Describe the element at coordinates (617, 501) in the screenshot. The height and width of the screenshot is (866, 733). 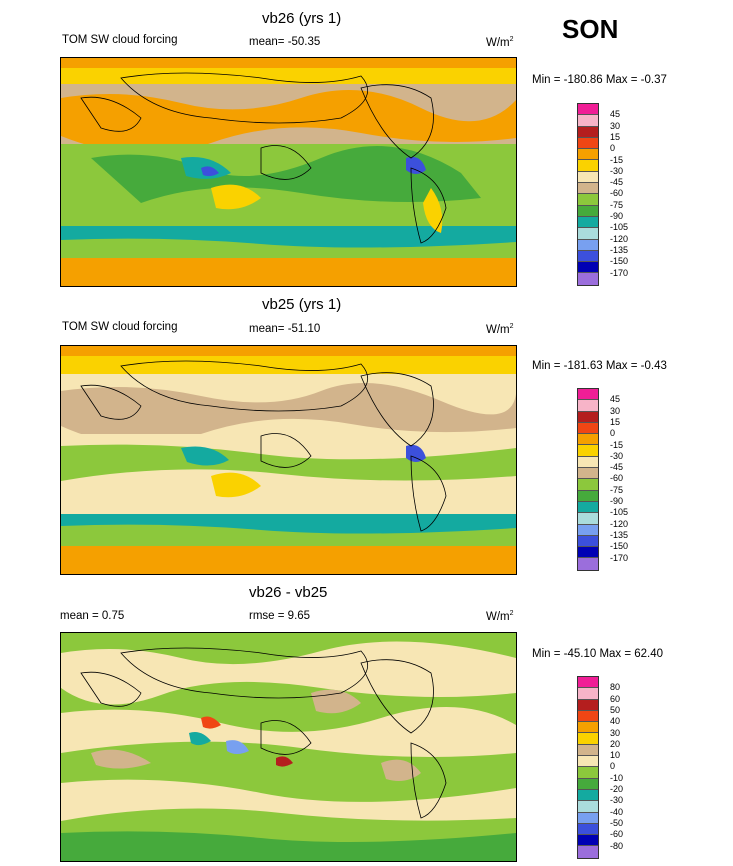
I see `colorbar-level-label: -90` at that location.